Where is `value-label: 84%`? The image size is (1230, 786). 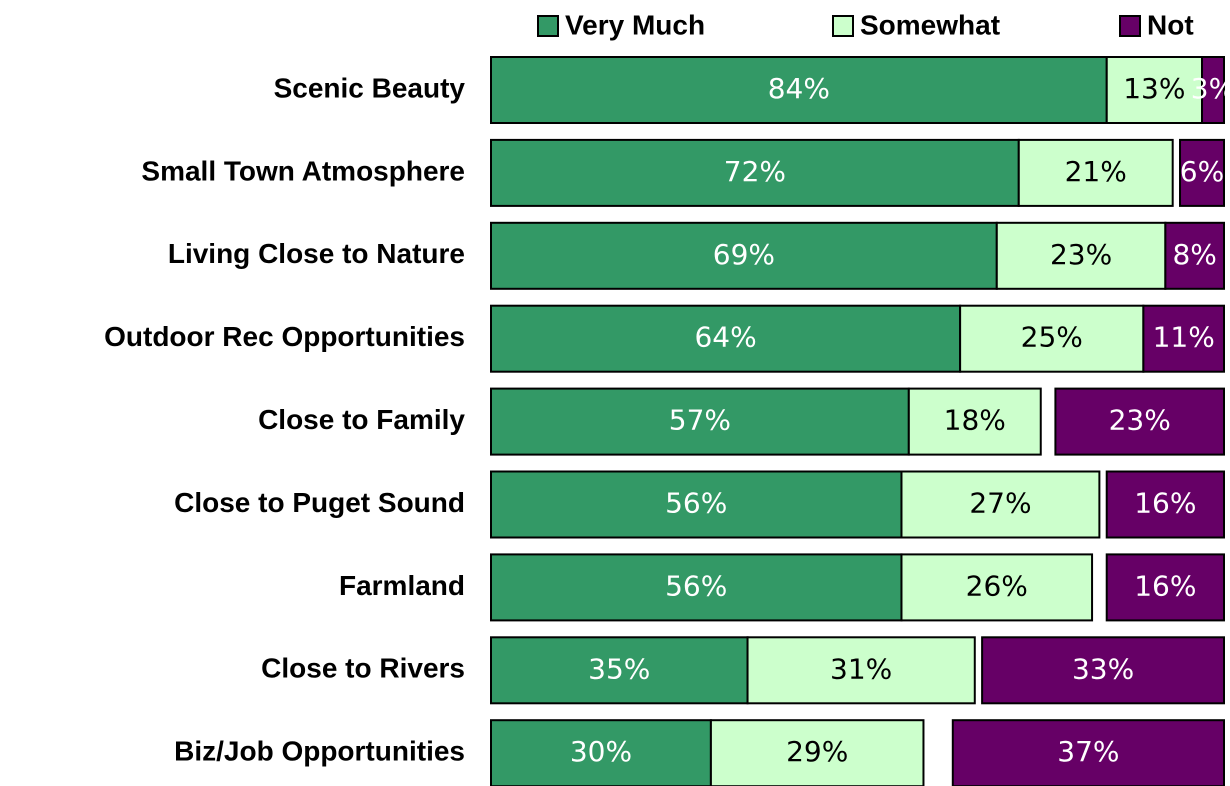 value-label: 84% is located at coordinates (799, 88).